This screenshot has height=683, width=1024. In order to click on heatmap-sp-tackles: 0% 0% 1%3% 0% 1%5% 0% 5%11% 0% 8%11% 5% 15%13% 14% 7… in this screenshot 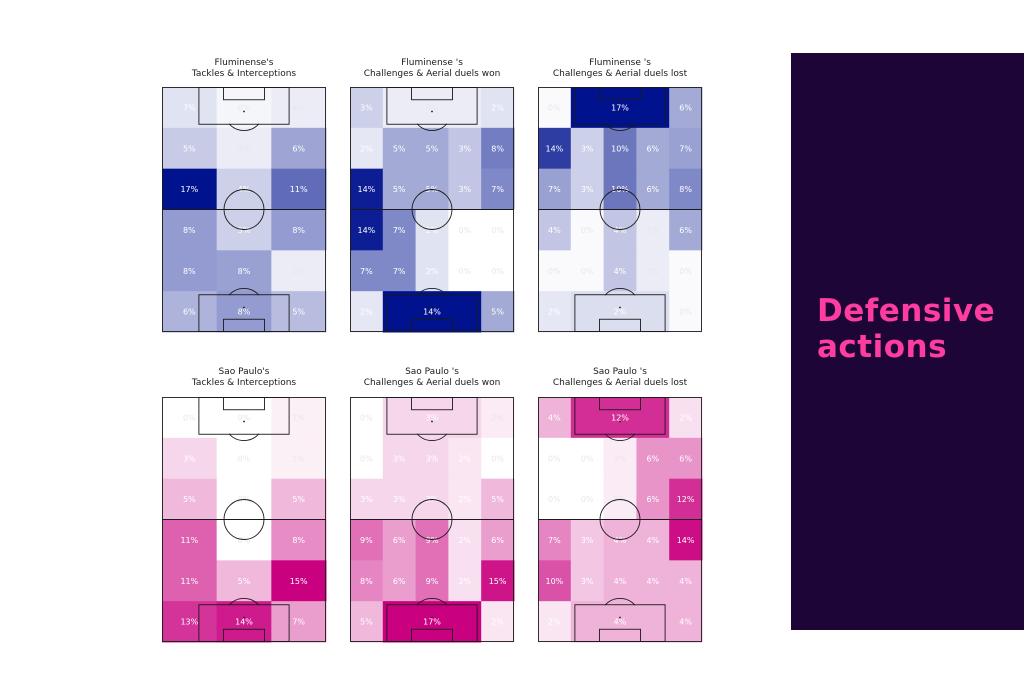, I will do `click(244, 520)`.